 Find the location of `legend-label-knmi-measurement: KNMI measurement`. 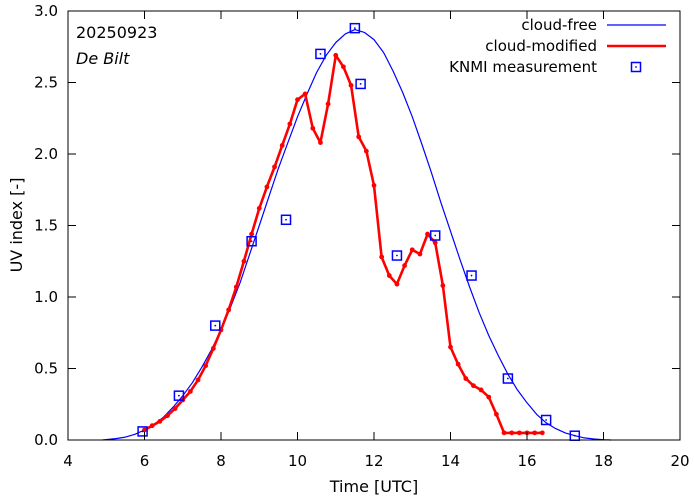

legend-label-knmi-measurement: KNMI measurement is located at coordinates (523, 67).